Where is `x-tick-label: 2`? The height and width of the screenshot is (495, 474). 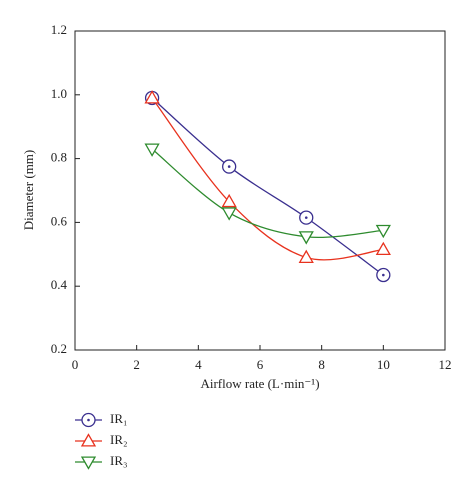
x-tick-label: 2 is located at coordinates (136, 364).